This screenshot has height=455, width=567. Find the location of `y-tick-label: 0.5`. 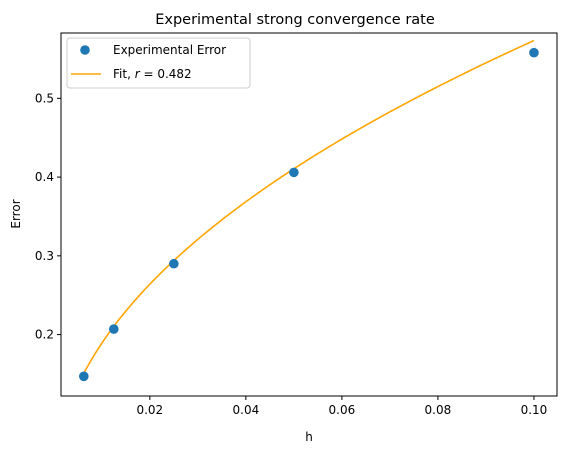

y-tick-label: 0.5 is located at coordinates (44, 98).